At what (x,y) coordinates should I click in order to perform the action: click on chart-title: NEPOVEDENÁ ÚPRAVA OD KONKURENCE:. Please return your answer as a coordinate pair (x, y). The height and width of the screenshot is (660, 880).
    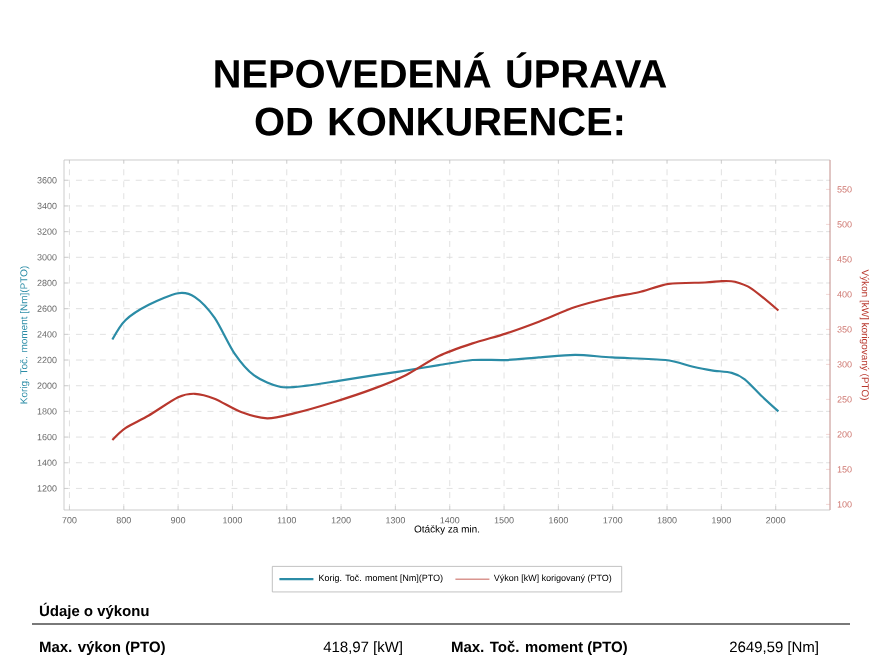
    Looking at the image, I should click on (441, 94).